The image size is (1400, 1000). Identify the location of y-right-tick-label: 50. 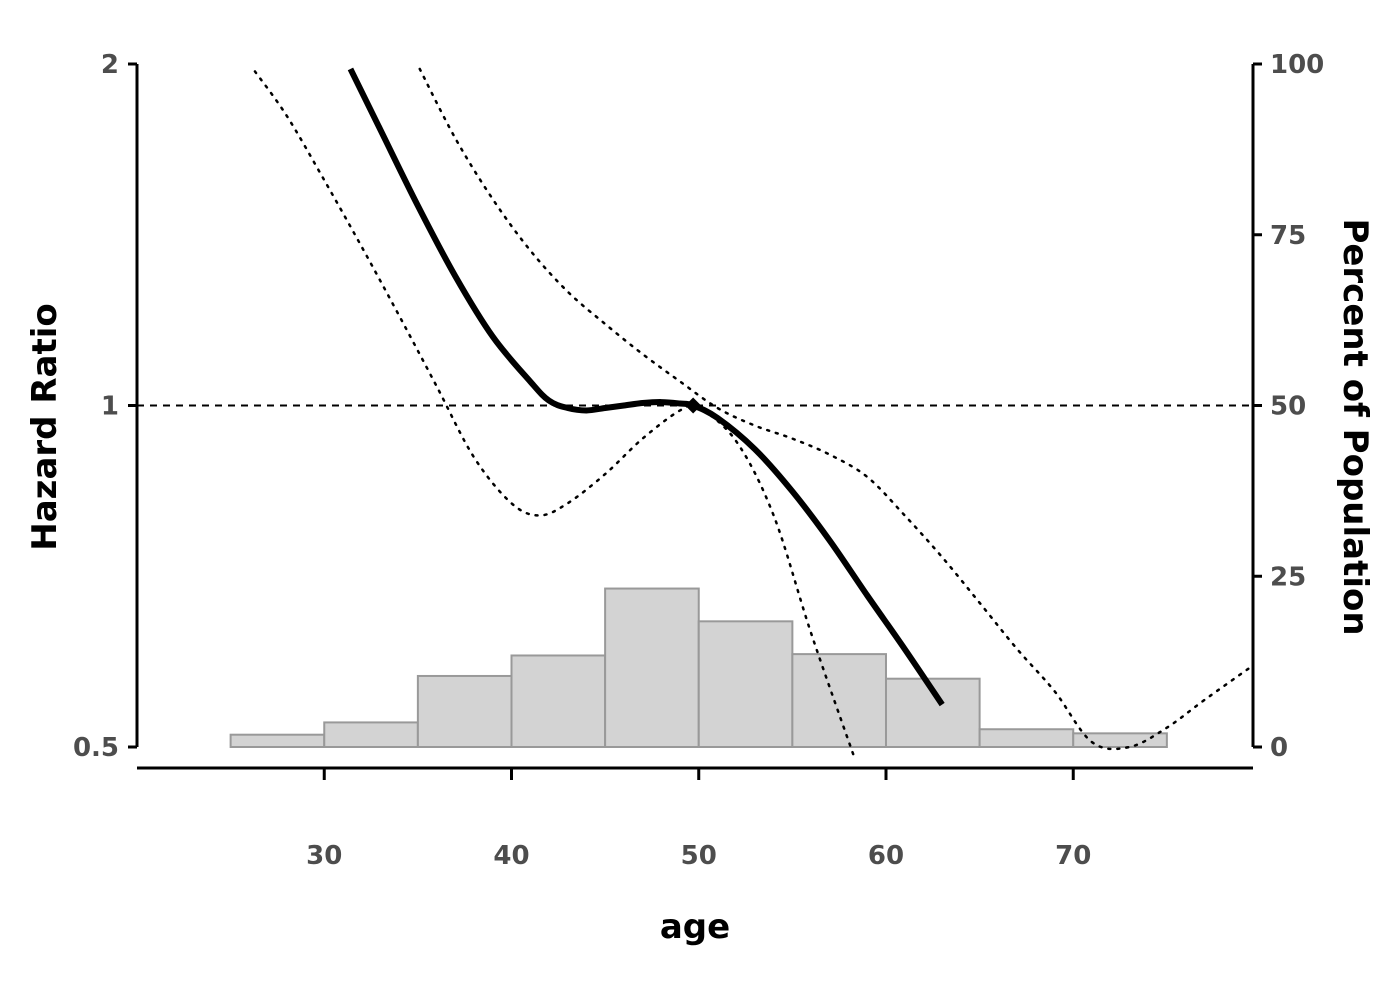
(1288, 407).